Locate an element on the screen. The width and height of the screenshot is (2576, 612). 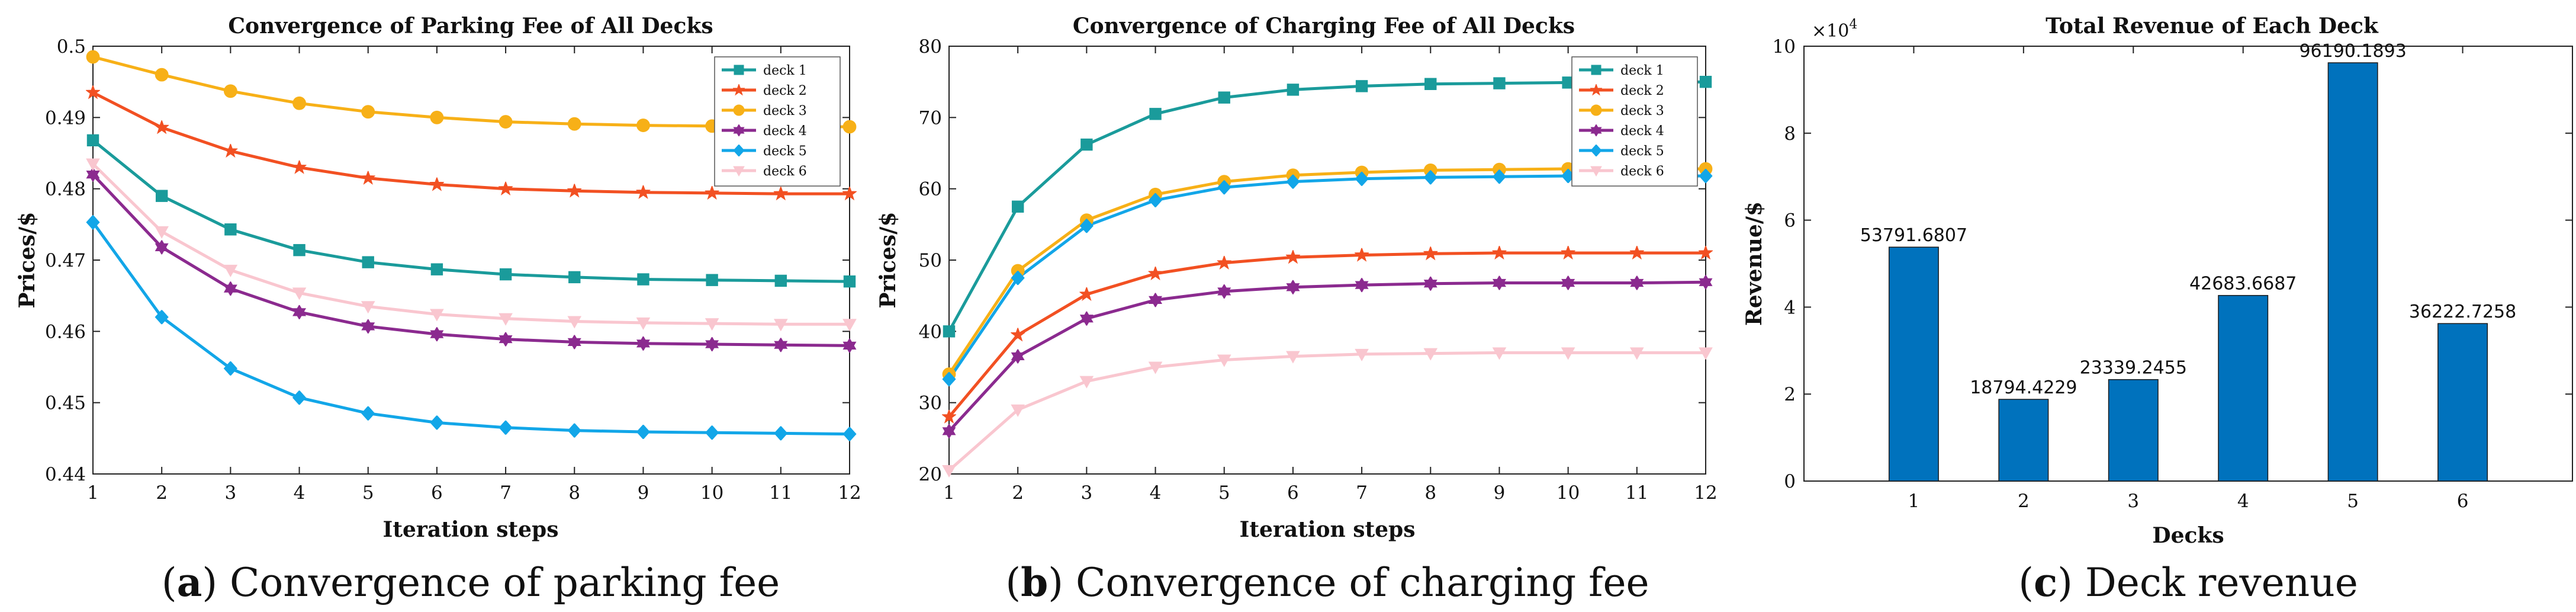
parking-legend-label: deck 4 is located at coordinates (785, 131).